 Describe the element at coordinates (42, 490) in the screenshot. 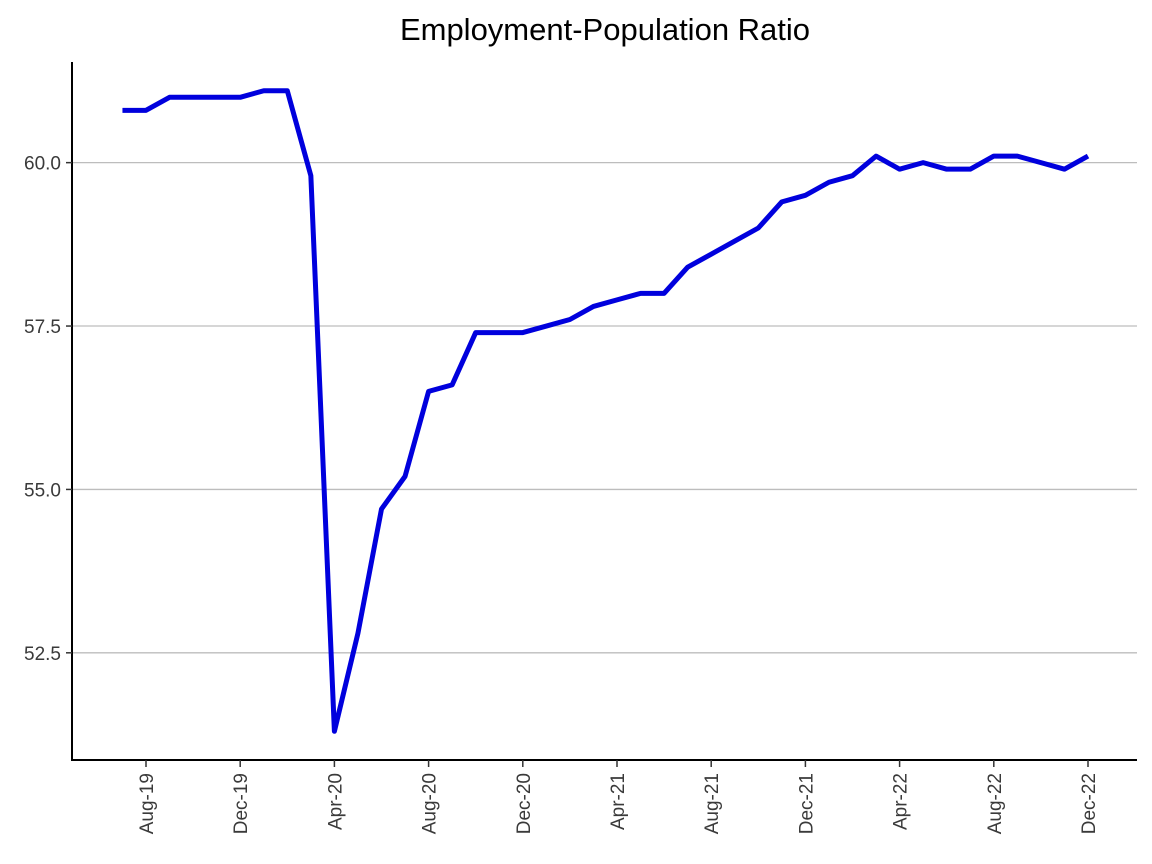

I see `y-tick-label: 55.0` at that location.